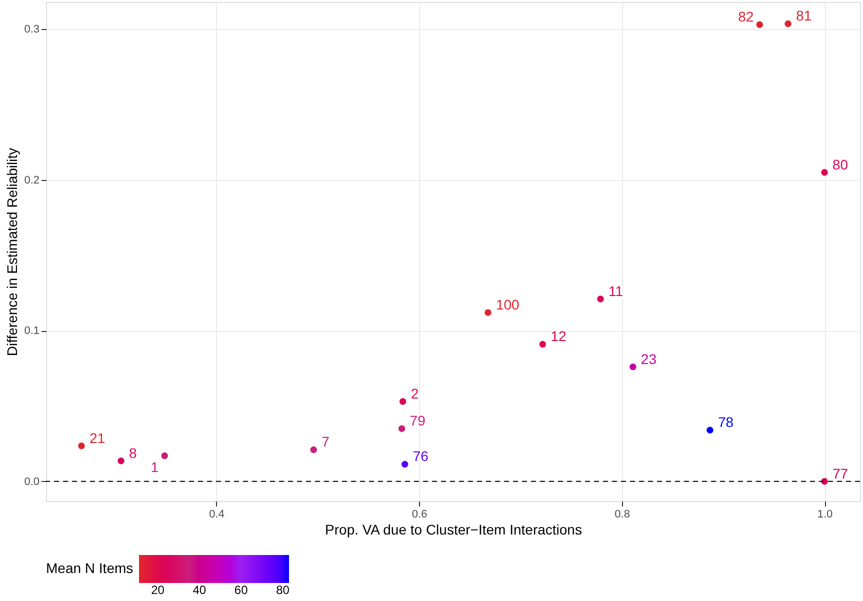  Describe the element at coordinates (326, 442) in the screenshot. I see `annotation: 7` at that location.